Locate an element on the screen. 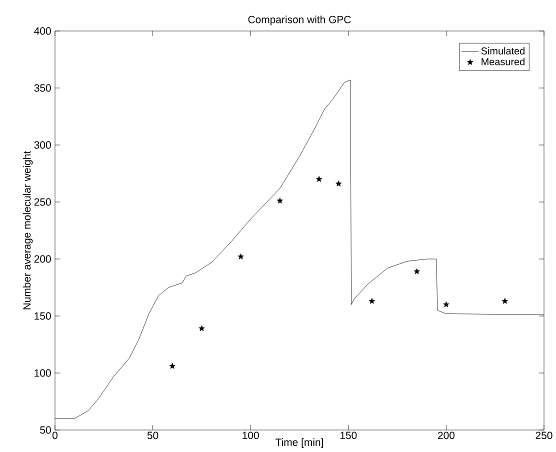 The image size is (556, 452). x-tick-label: 250 is located at coordinates (544, 436).